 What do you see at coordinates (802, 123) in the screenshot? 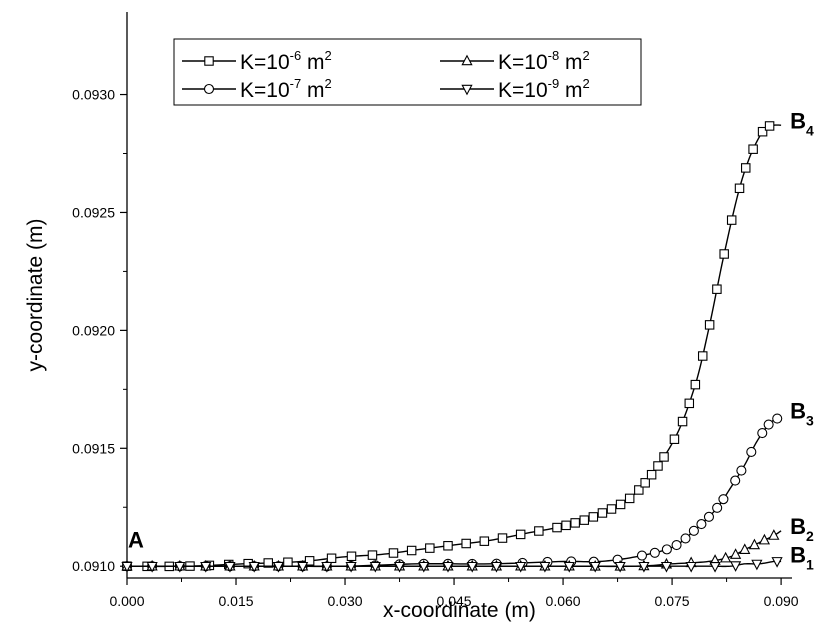
I see `annotation-b4: B4` at bounding box center [802, 123].